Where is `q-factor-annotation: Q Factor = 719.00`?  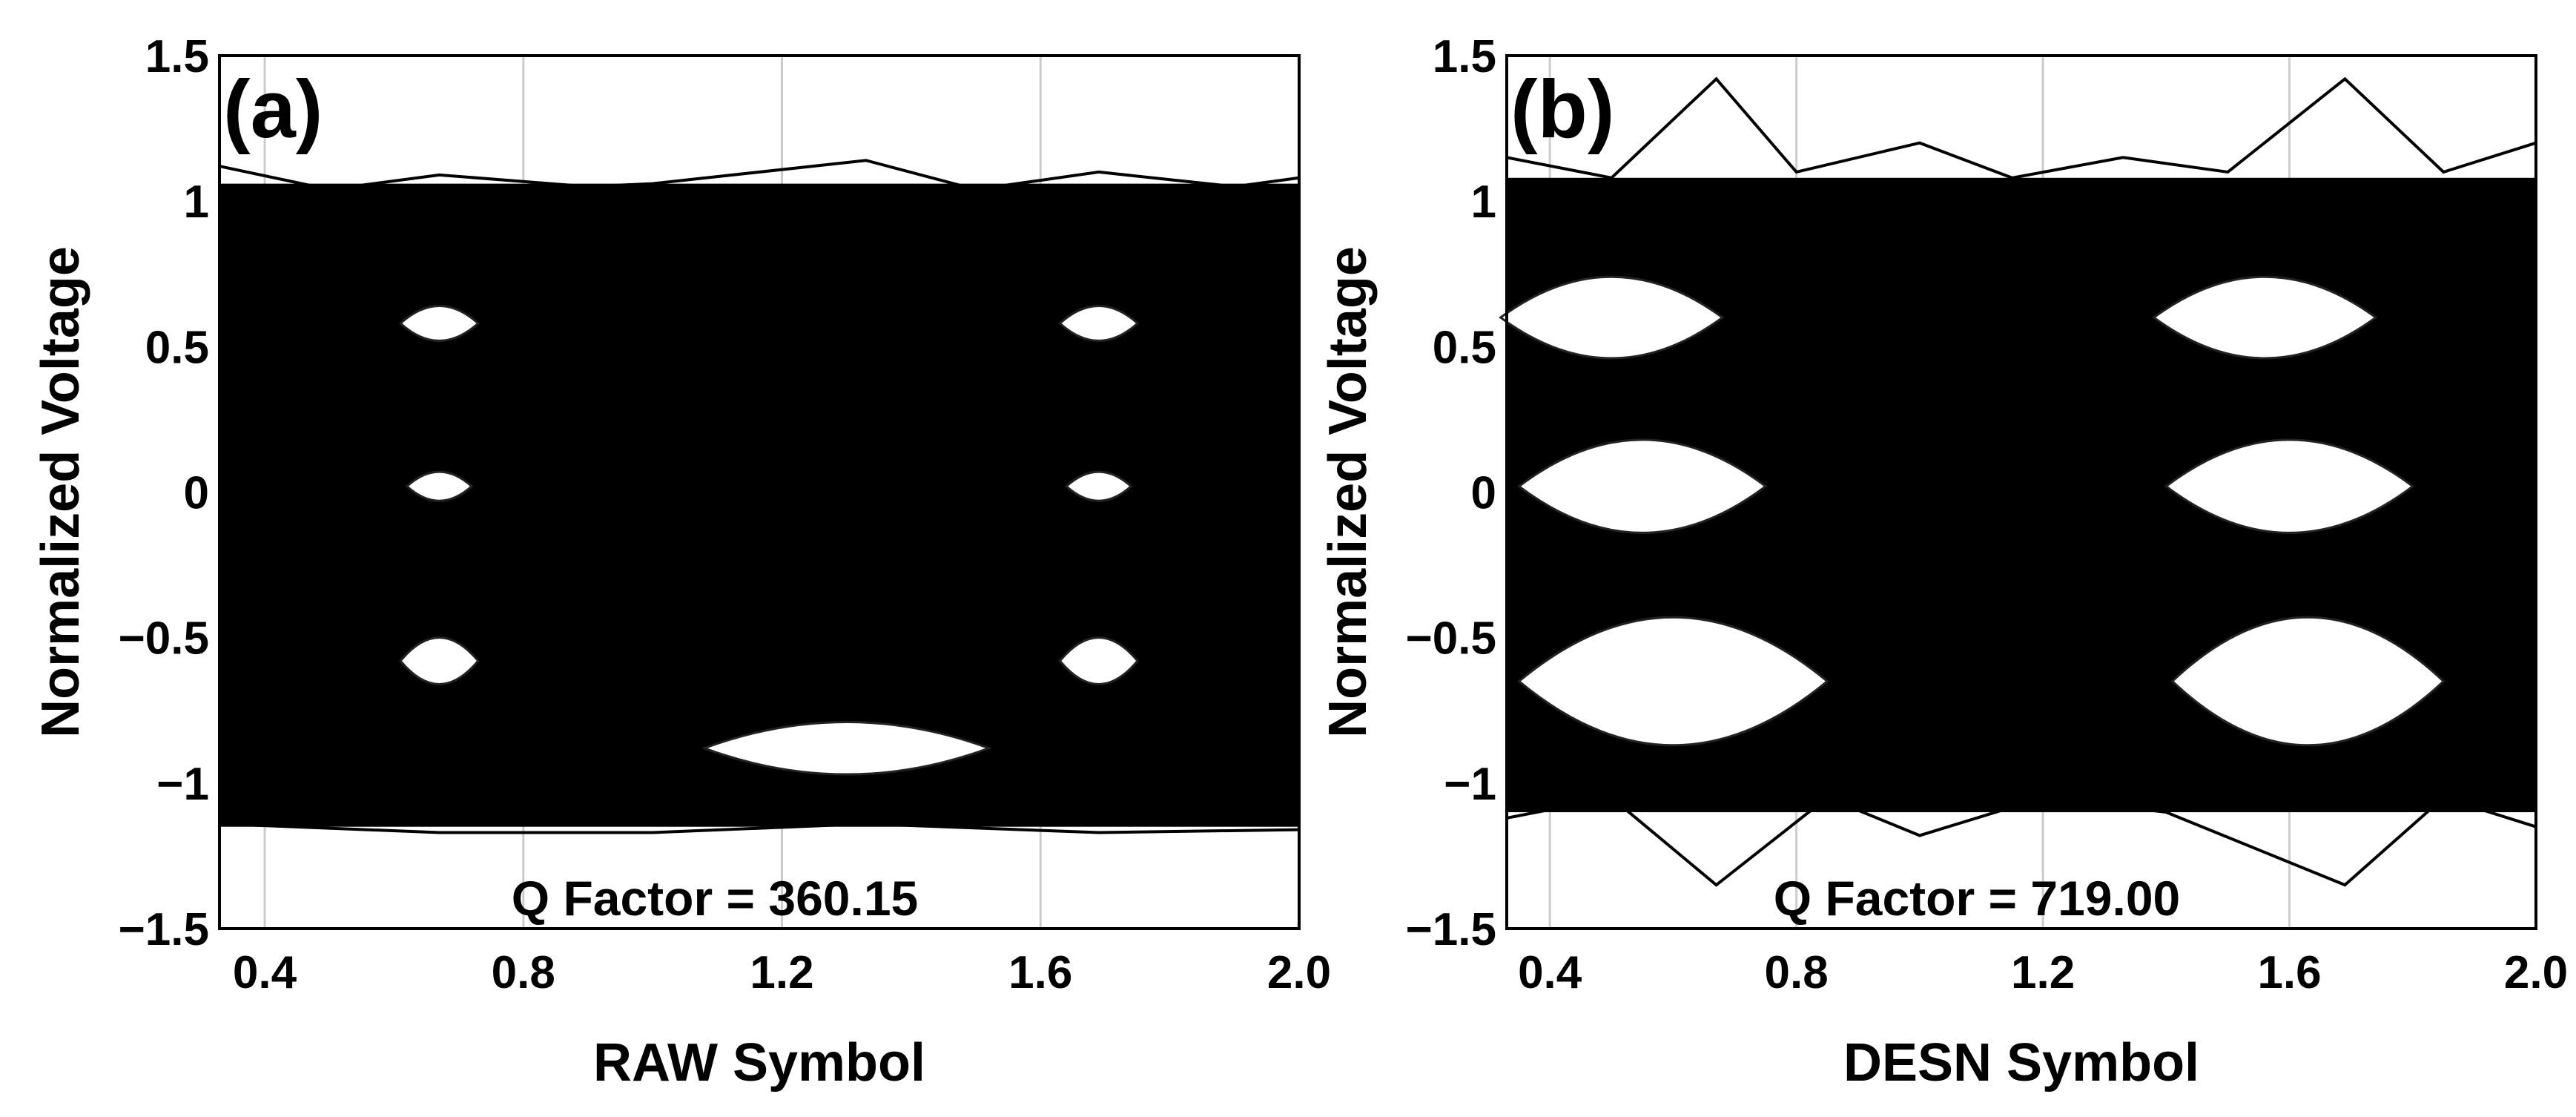 q-factor-annotation: Q Factor = 719.00 is located at coordinates (1977, 898).